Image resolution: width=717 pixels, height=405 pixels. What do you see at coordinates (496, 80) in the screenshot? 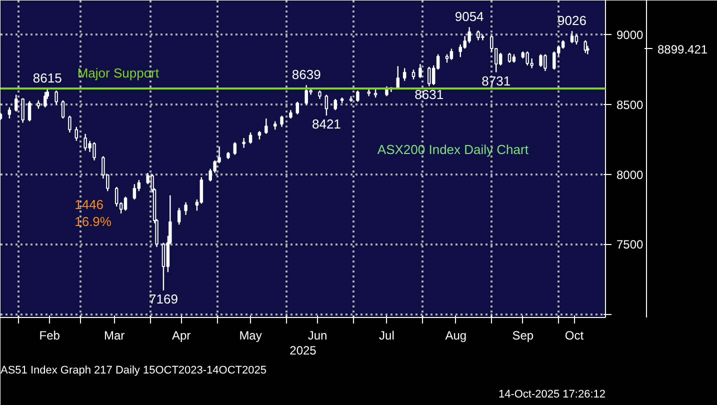
I see `annotation: 8731` at bounding box center [496, 80].